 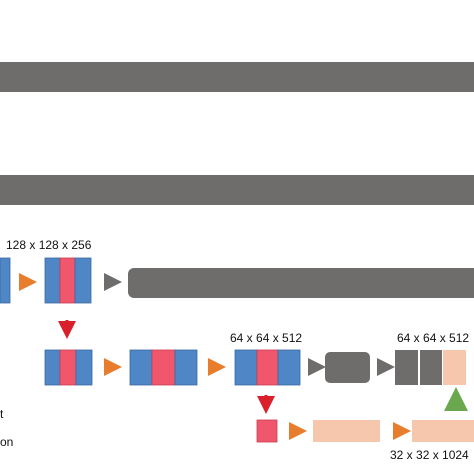 What do you see at coordinates (2, 414) in the screenshot?
I see `text-fragment: t` at bounding box center [2, 414].